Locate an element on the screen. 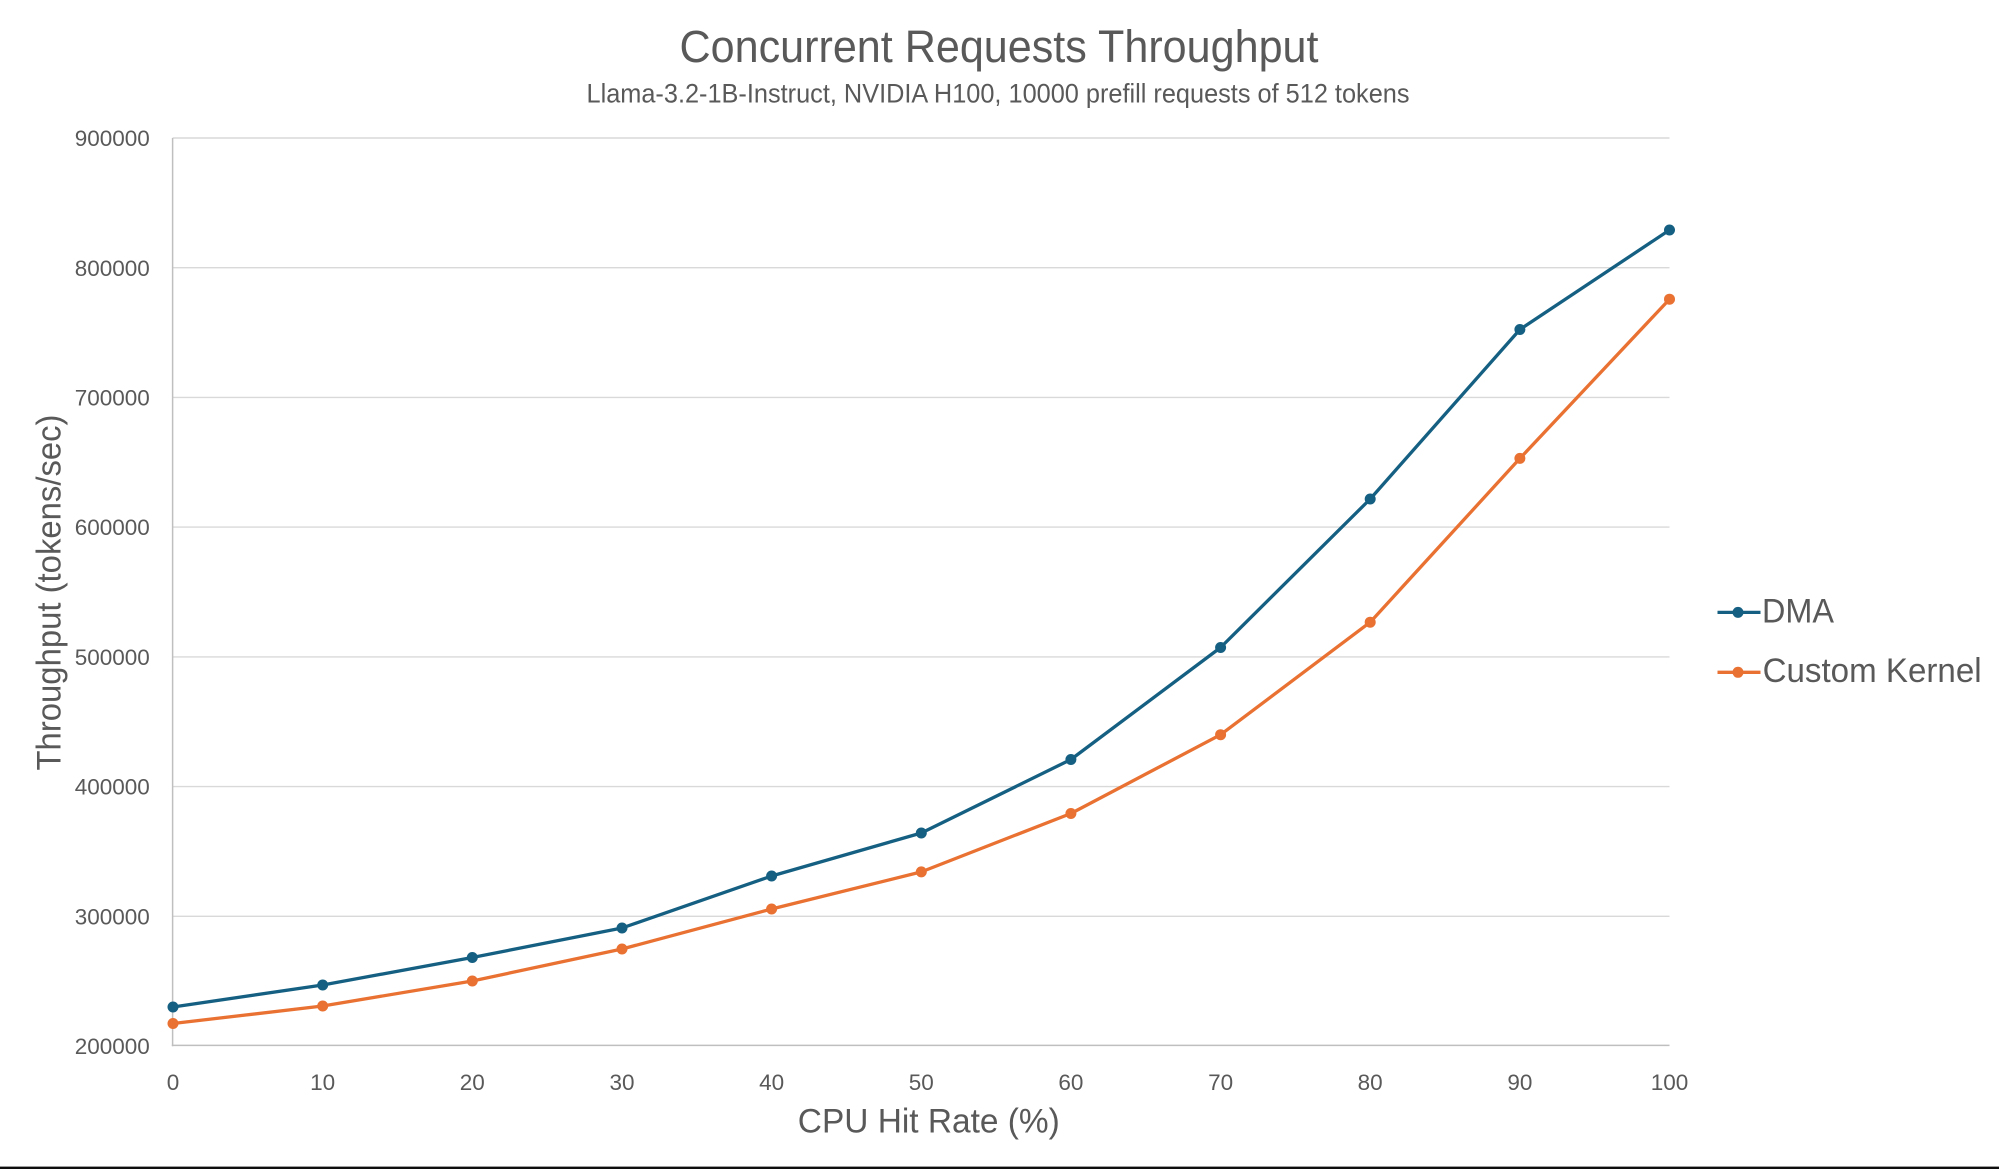  svg-text: 800000 is located at coordinates (112, 268).